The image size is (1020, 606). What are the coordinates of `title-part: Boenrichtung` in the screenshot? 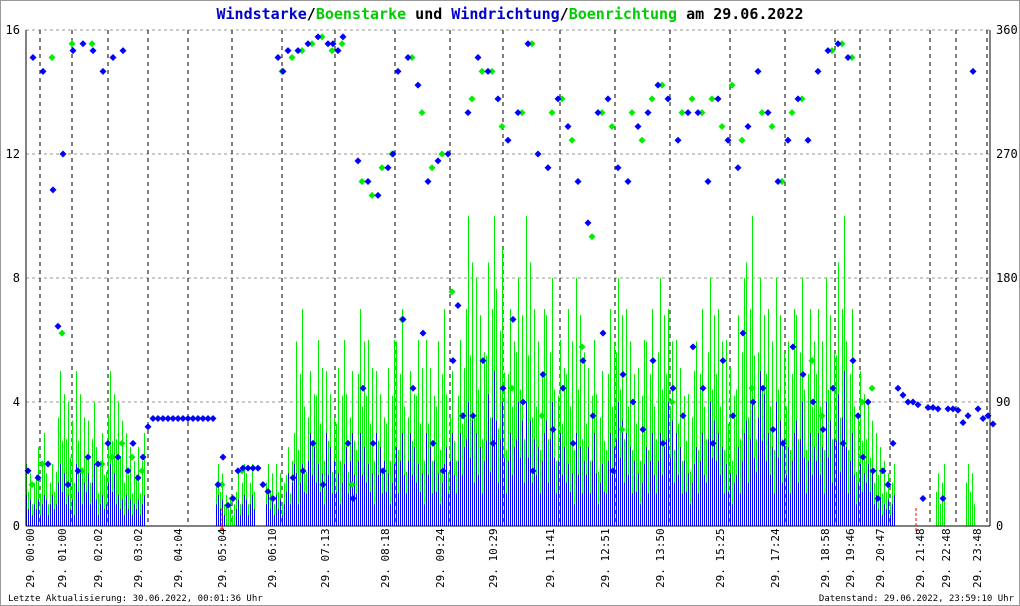 It's located at (623, 14).